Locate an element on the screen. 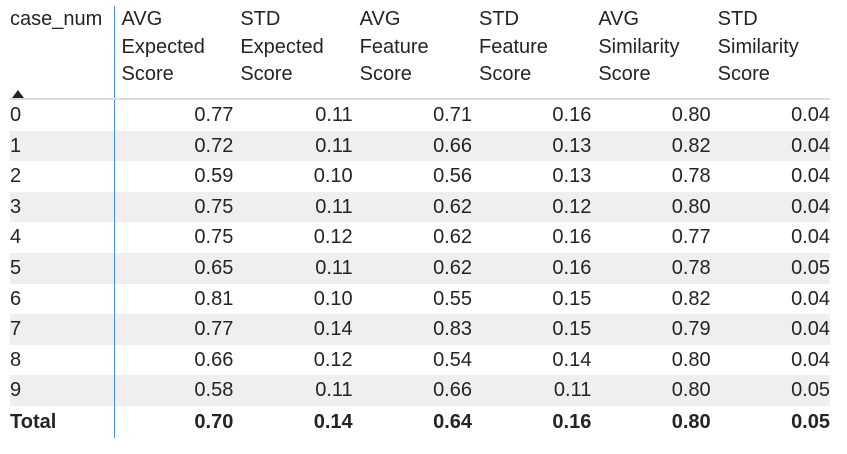 The width and height of the screenshot is (847, 454). total-std-expected-score: 0.14 is located at coordinates (333, 421).